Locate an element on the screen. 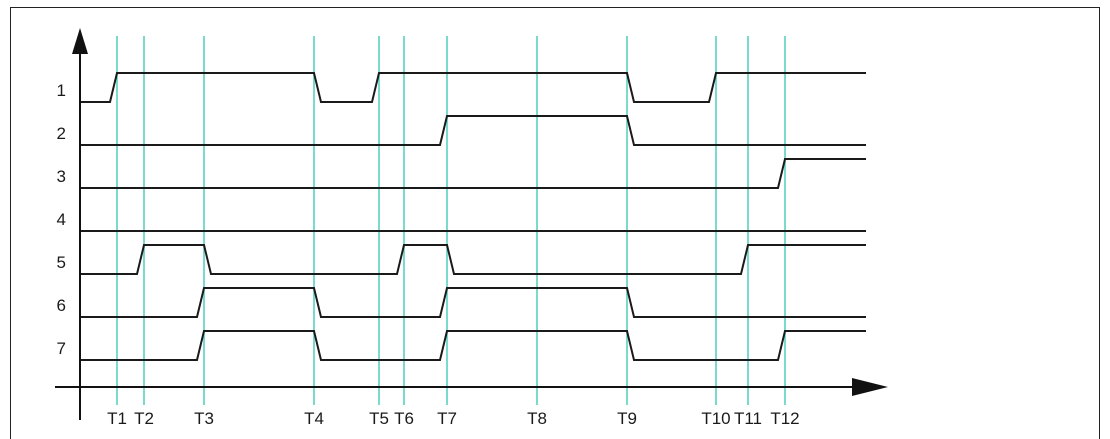 The image size is (1110, 439). signal-label-1: 1 is located at coordinates (61, 90).